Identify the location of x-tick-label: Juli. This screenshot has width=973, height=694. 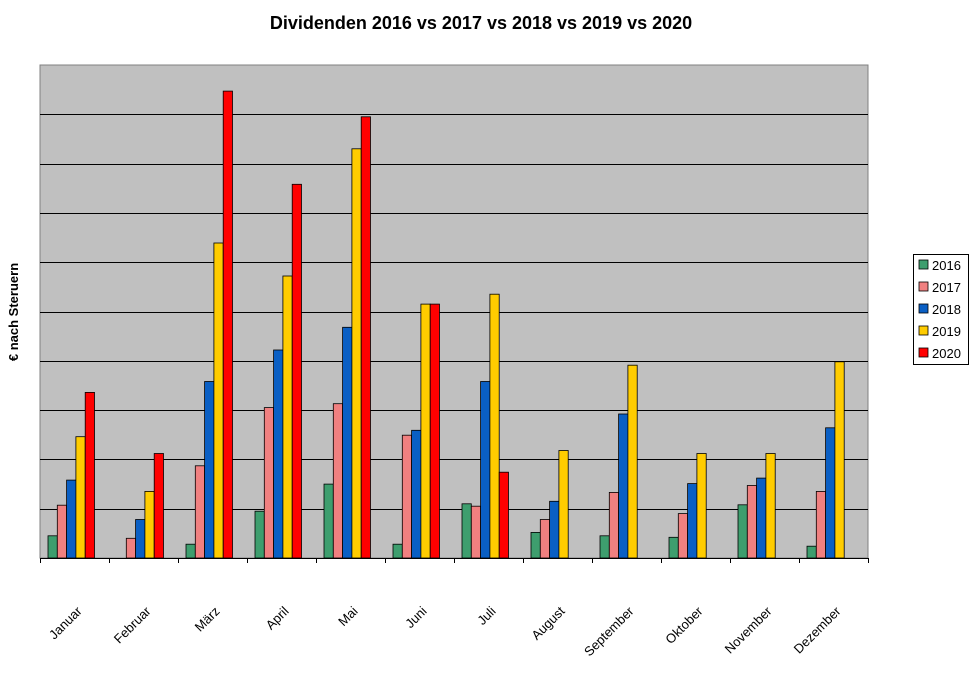
(486, 615).